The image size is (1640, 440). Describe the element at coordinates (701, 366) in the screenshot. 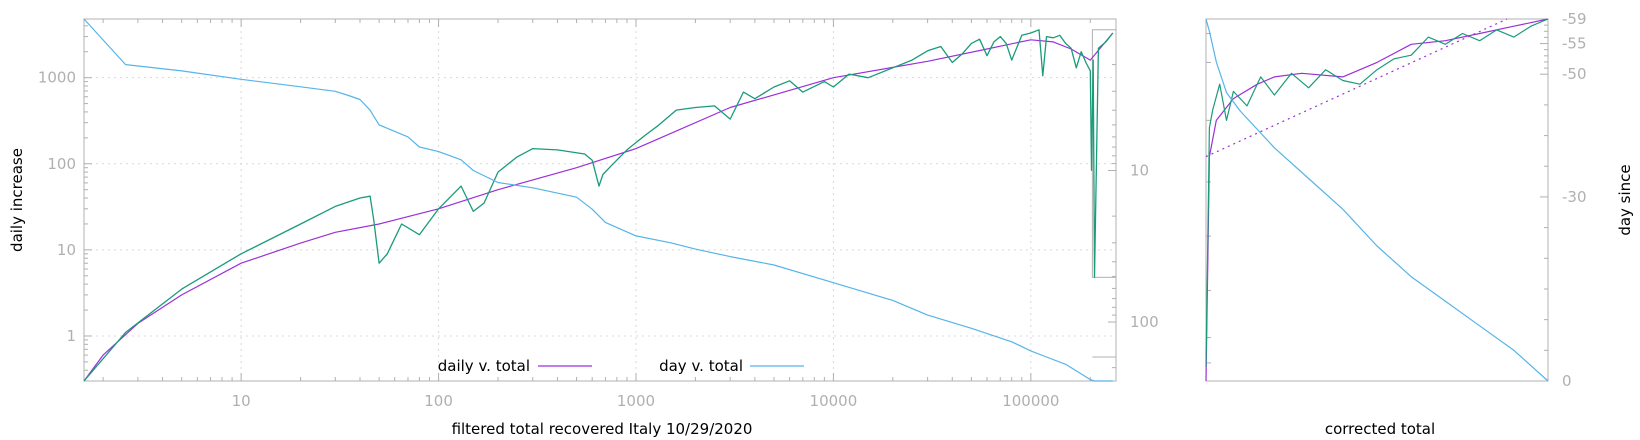

I see `legend-label-day: day v. total` at that location.